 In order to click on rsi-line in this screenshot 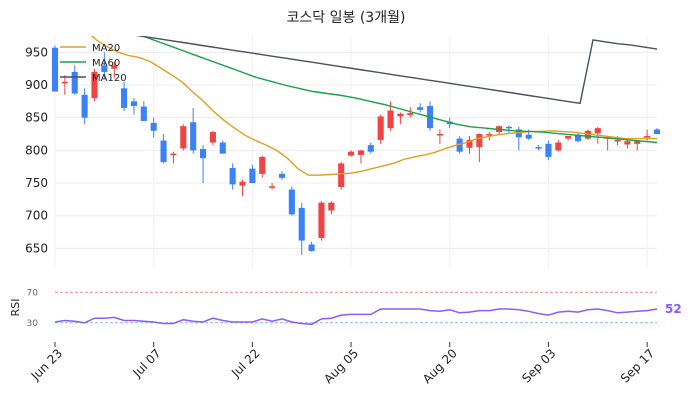, I will do `click(356, 317)`.